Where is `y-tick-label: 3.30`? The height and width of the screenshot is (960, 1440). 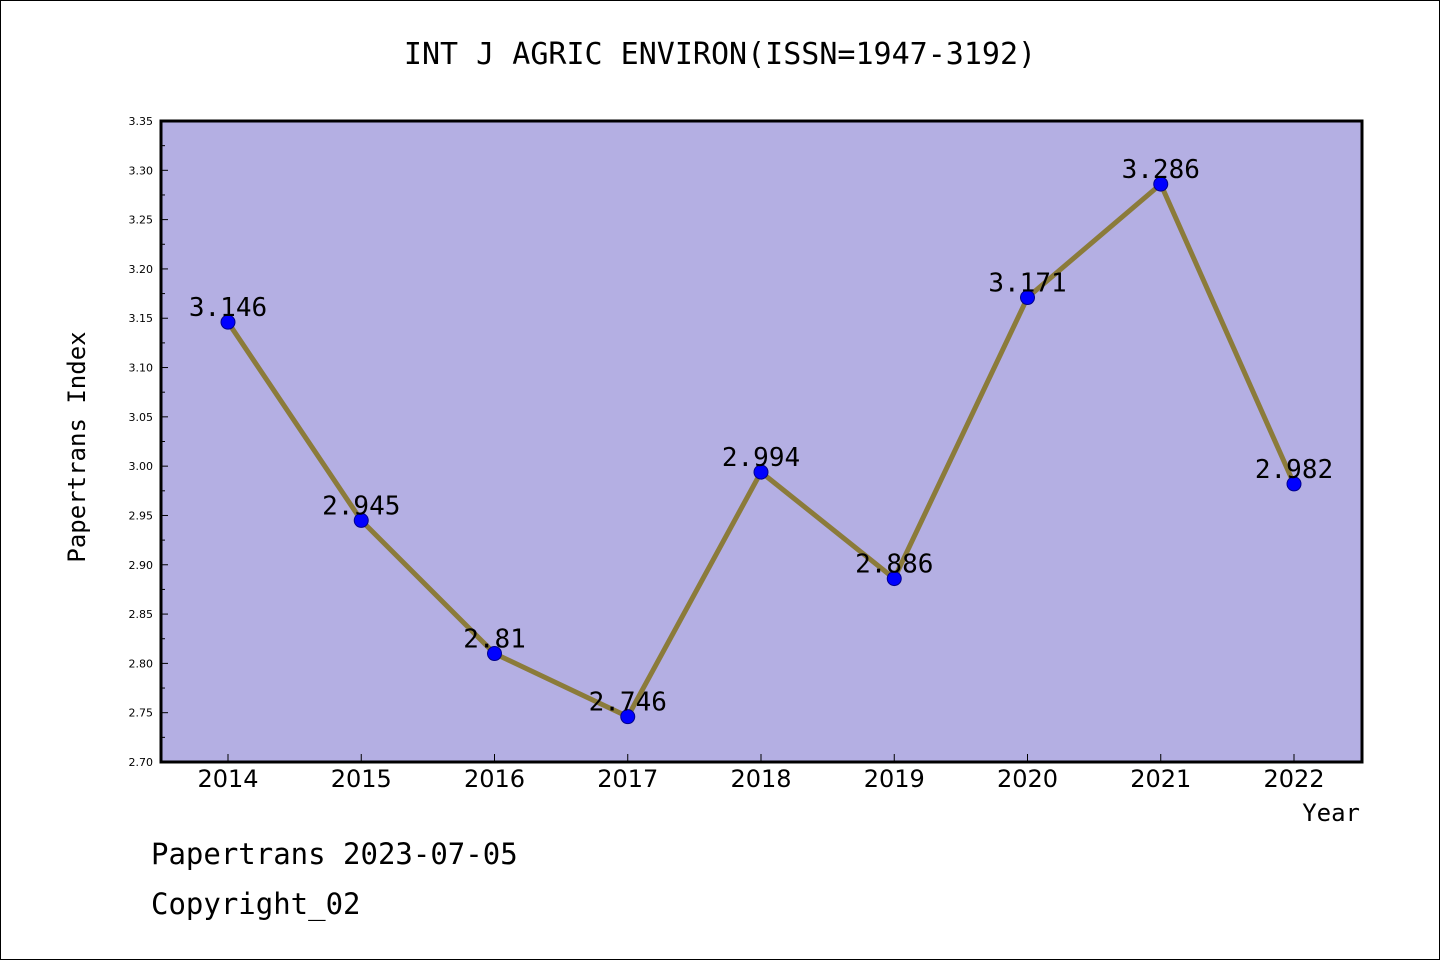
y-tick-label: 3.30 is located at coordinates (141, 170).